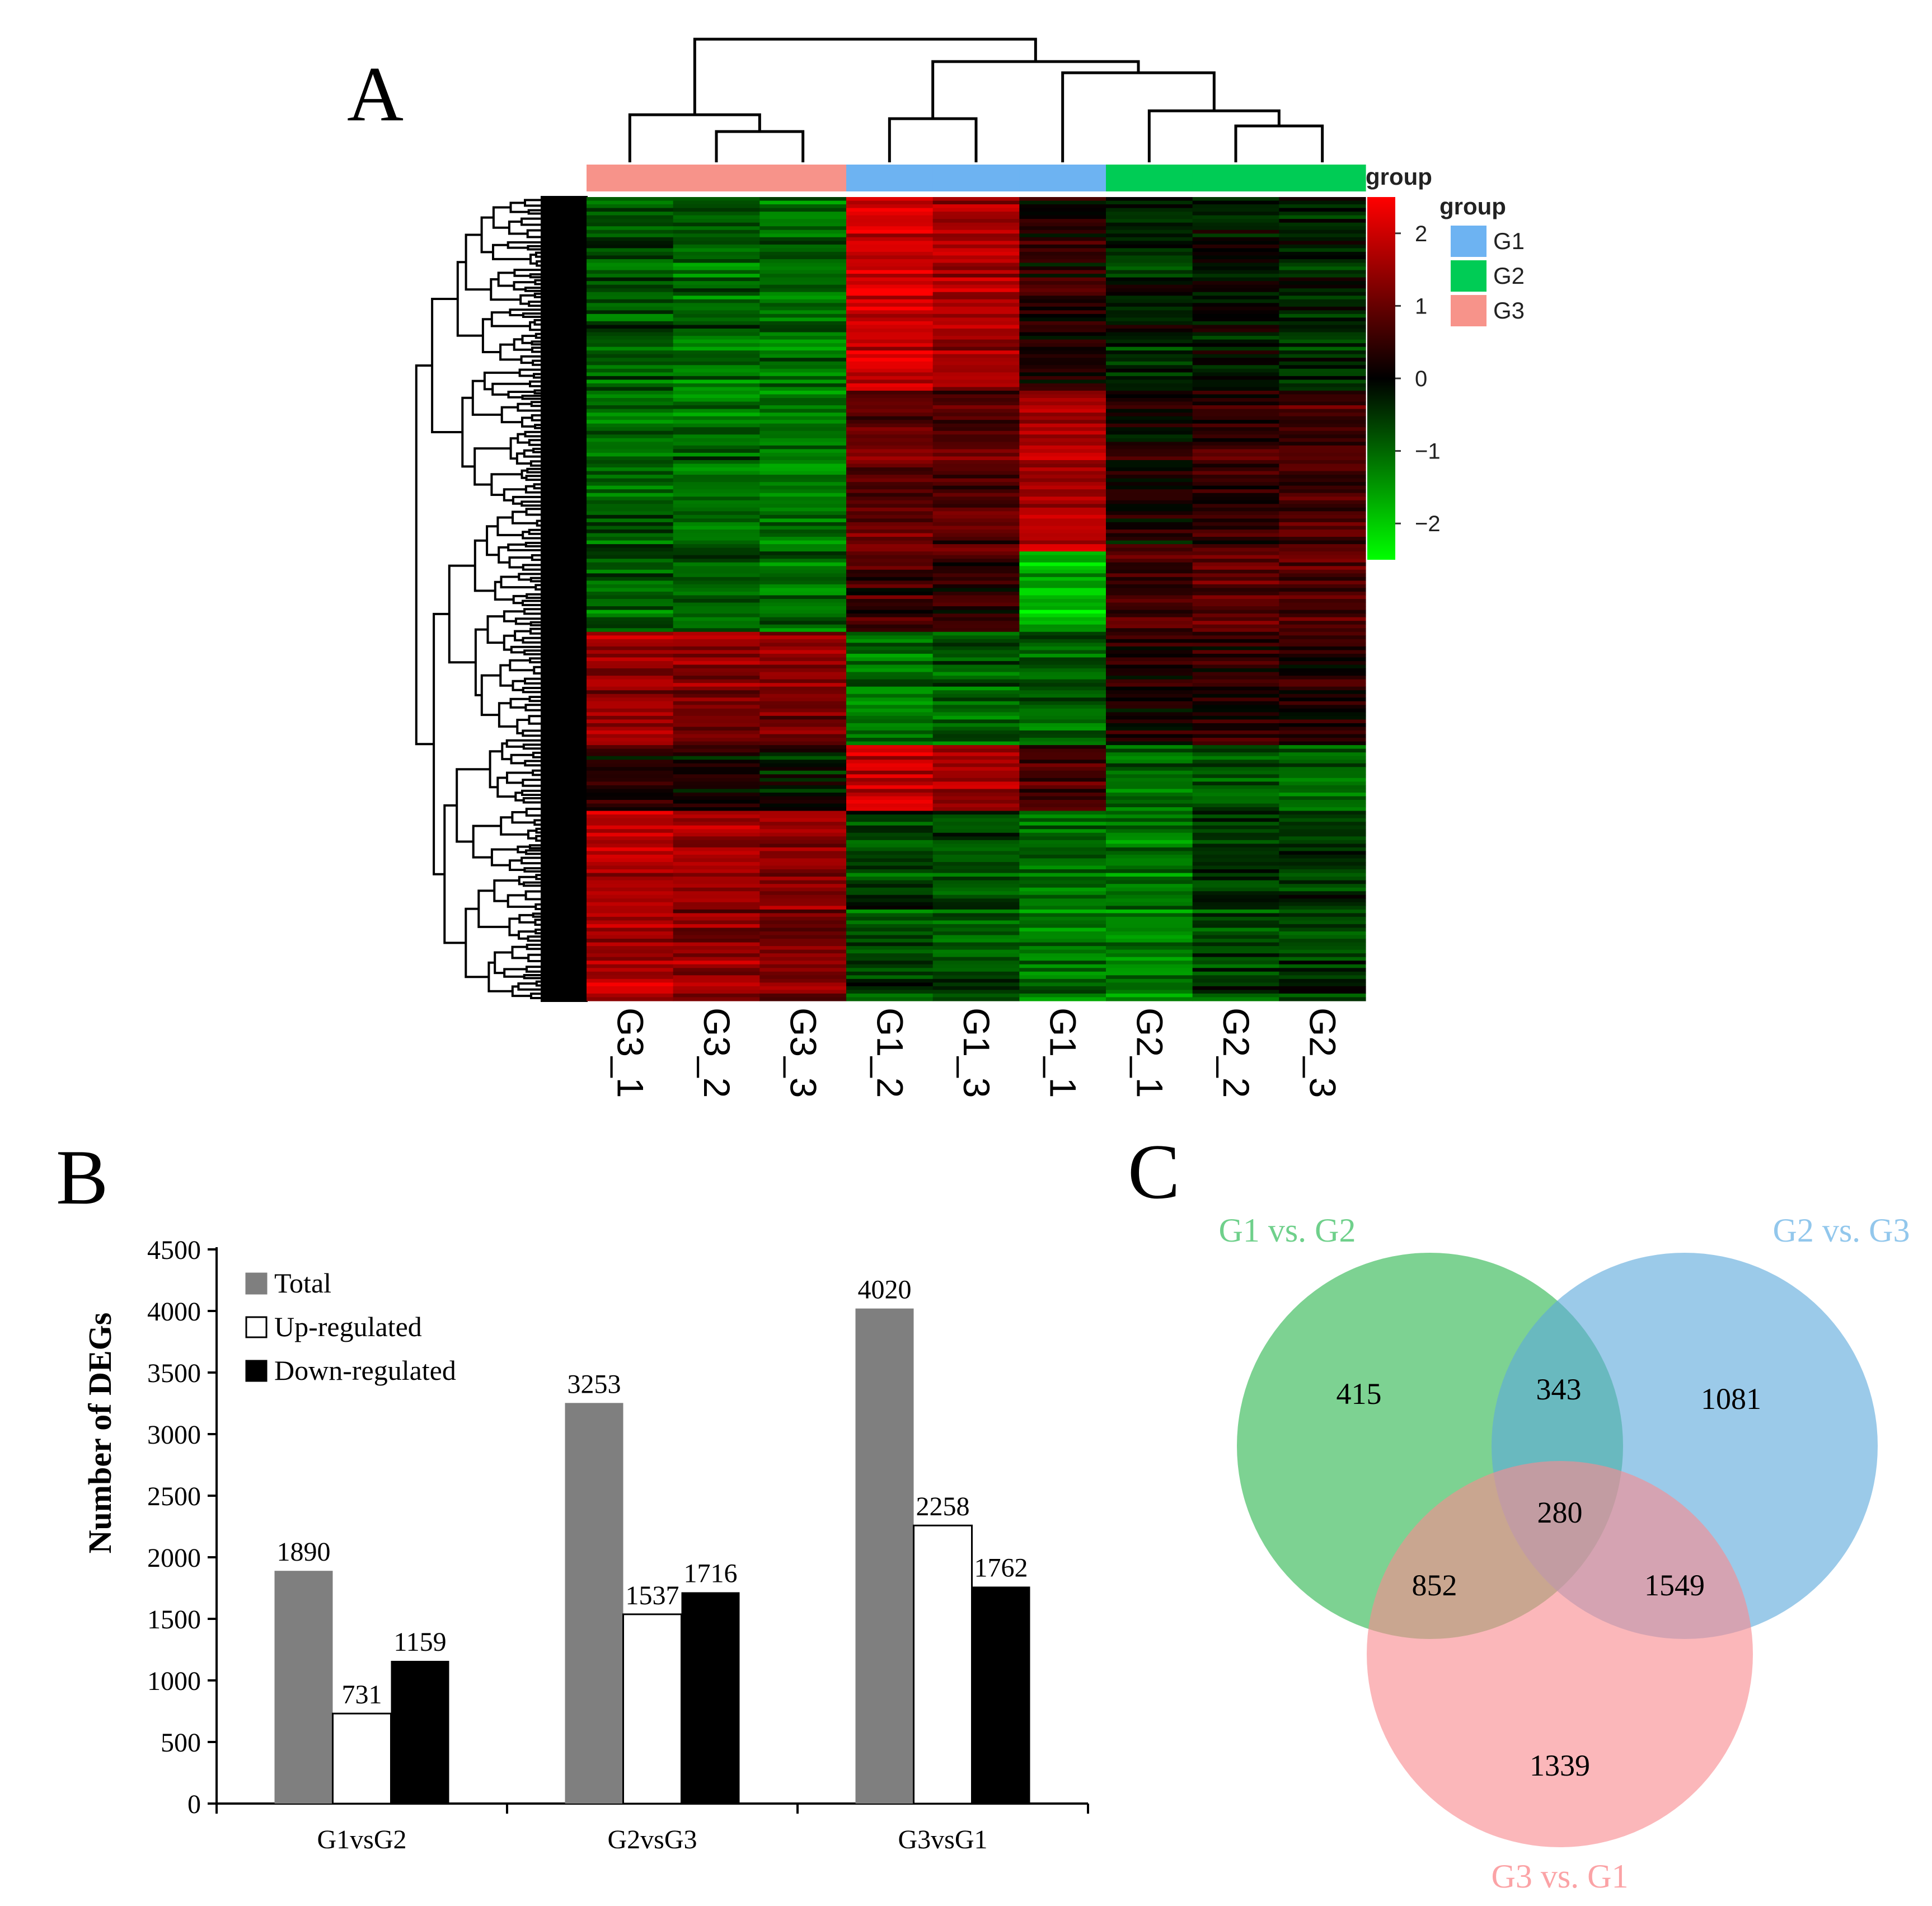 This screenshot has height=1906, width=1932. Describe the element at coordinates (365, 1370) in the screenshot. I see `bar-legend-label: Down-regulated` at that location.